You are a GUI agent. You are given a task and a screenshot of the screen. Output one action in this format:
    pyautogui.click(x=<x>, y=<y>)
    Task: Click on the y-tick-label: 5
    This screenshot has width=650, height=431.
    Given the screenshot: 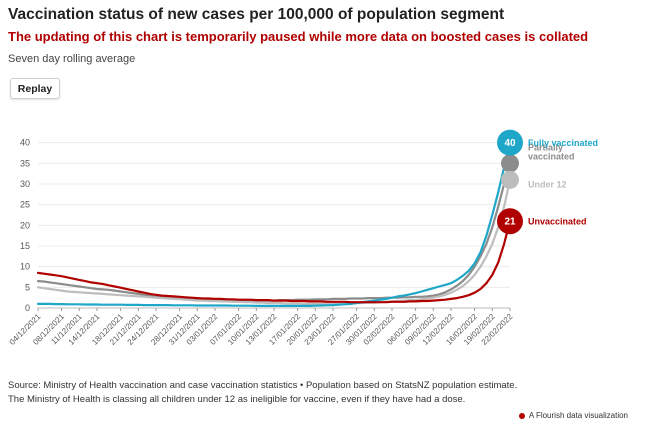 What is the action you would take?
    pyautogui.click(x=27, y=287)
    